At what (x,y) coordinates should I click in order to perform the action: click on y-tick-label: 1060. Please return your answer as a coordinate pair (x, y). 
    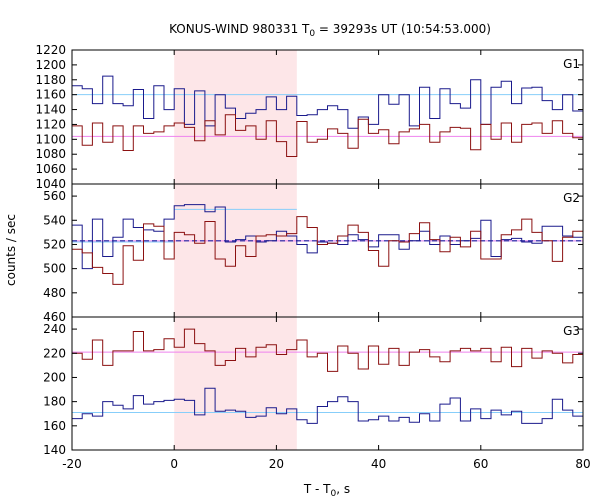
    Looking at the image, I should click on (50, 169).